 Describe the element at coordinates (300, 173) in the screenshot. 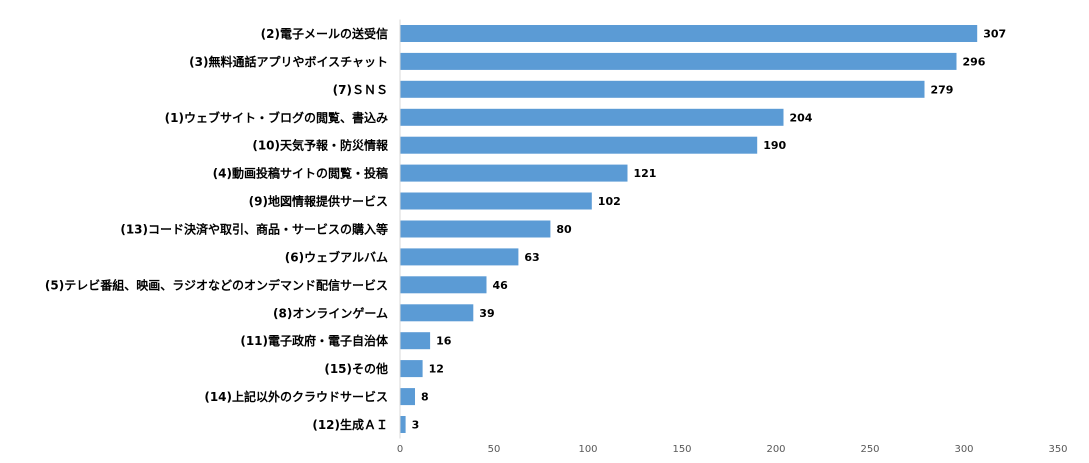

I see `category-label: (4)動画投稿サイトの閲覧・投稿` at that location.